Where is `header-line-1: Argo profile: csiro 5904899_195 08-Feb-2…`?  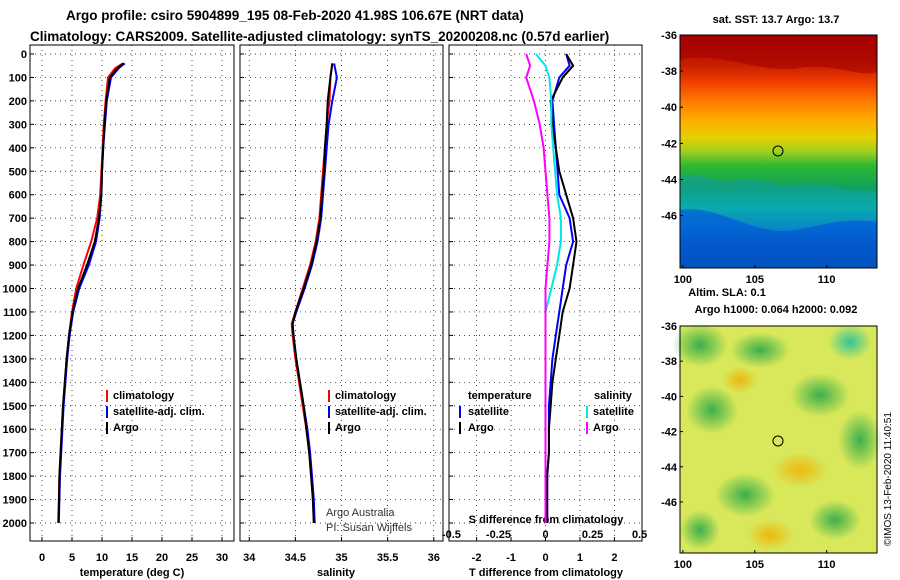 header-line-1: Argo profile: csiro 5904899_195 08-Feb-2… is located at coordinates (295, 15).